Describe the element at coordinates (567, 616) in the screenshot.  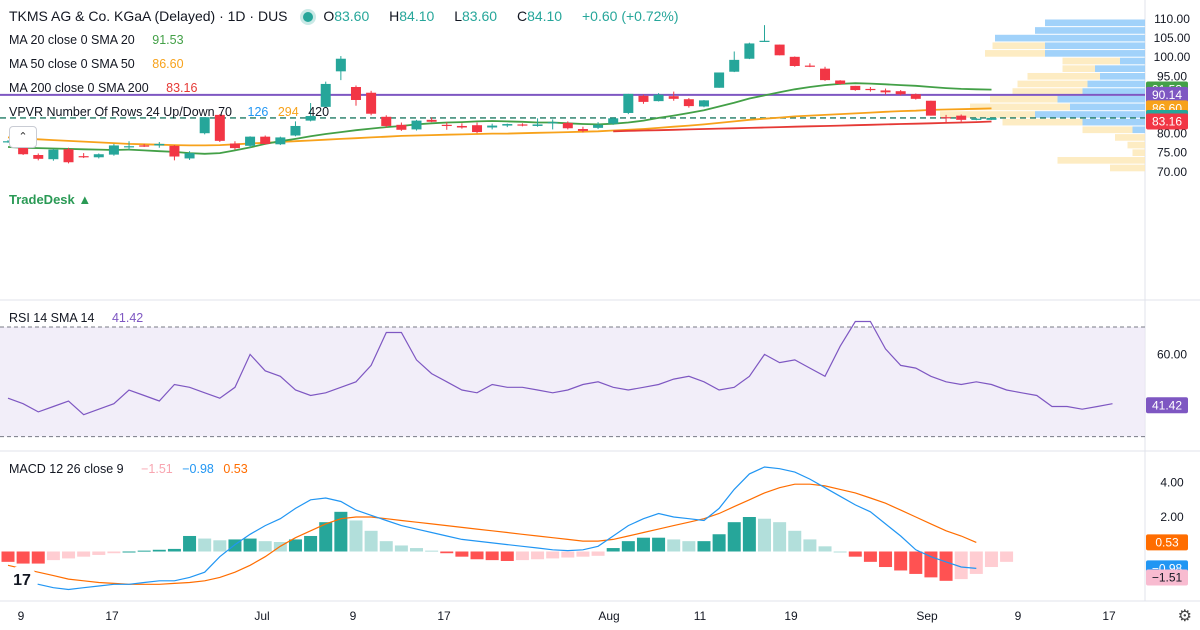
I see `time-axis: 9 17 Jul 9 17 Aug 11 19 Sep 9 17` at that location.